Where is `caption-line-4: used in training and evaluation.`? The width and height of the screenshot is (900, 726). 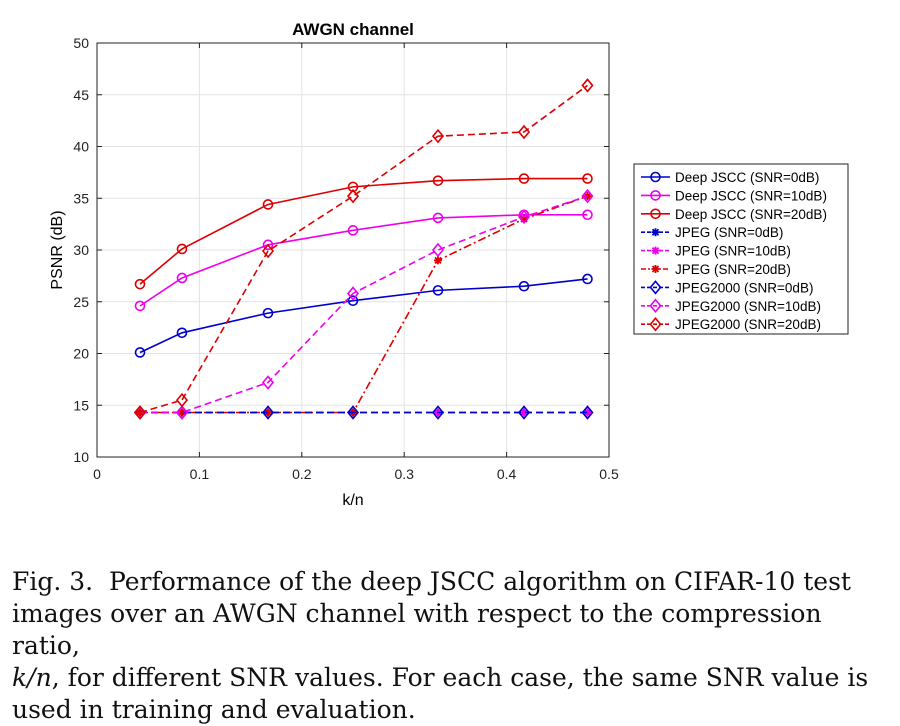 caption-line-4: used in training and evaluation. is located at coordinates (214, 709).